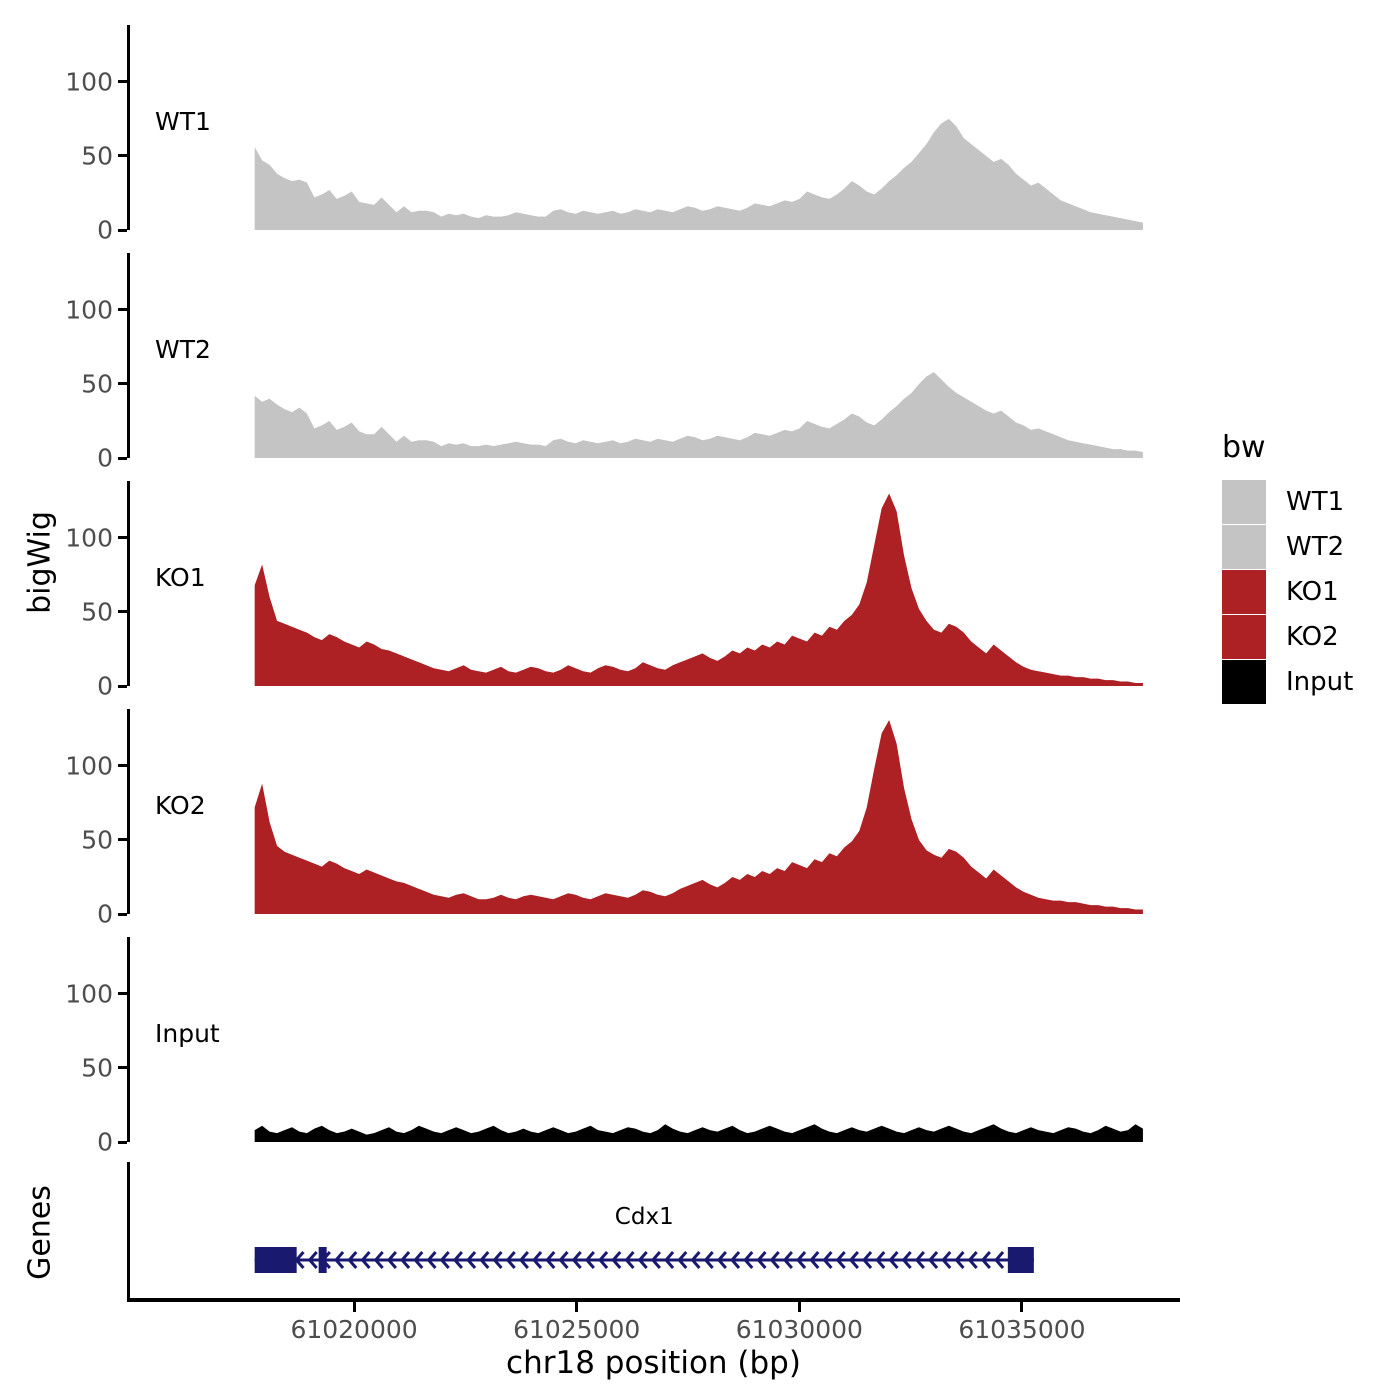 The image size is (1400, 1400). I want to click on track-panel-input: 0 50 100 Input, so click(624, 1046).